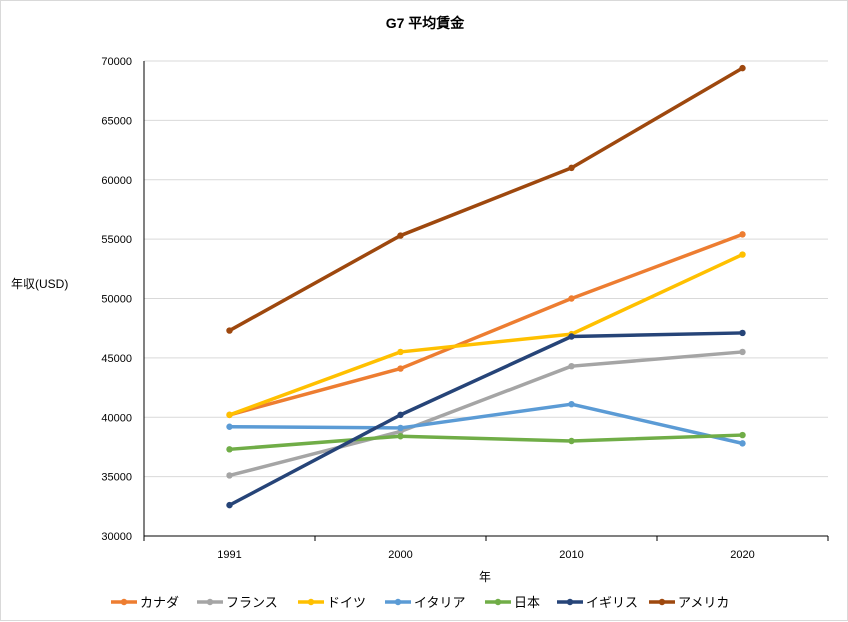  I want to click on chart-title: G7 平均賃金, so click(426, 23).